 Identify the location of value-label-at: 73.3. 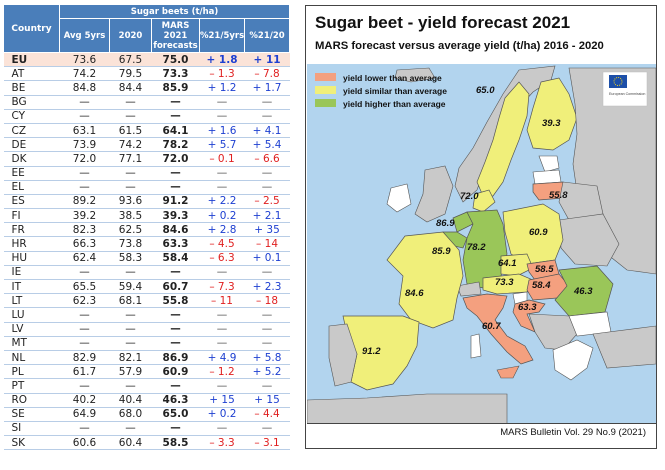
(504, 282).